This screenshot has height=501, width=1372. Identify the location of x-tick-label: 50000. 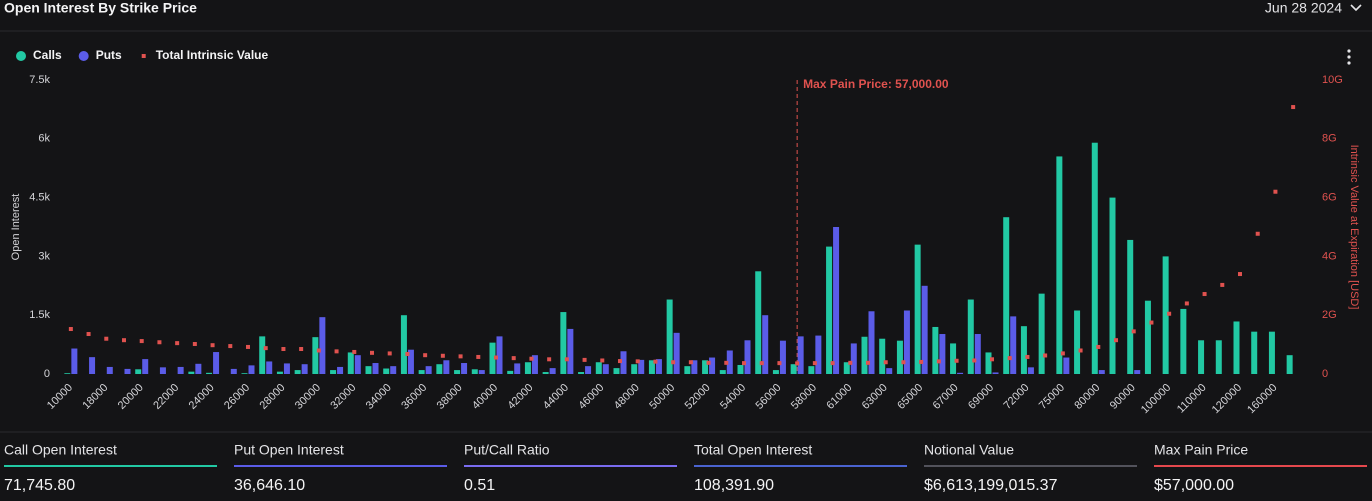
(662, 397).